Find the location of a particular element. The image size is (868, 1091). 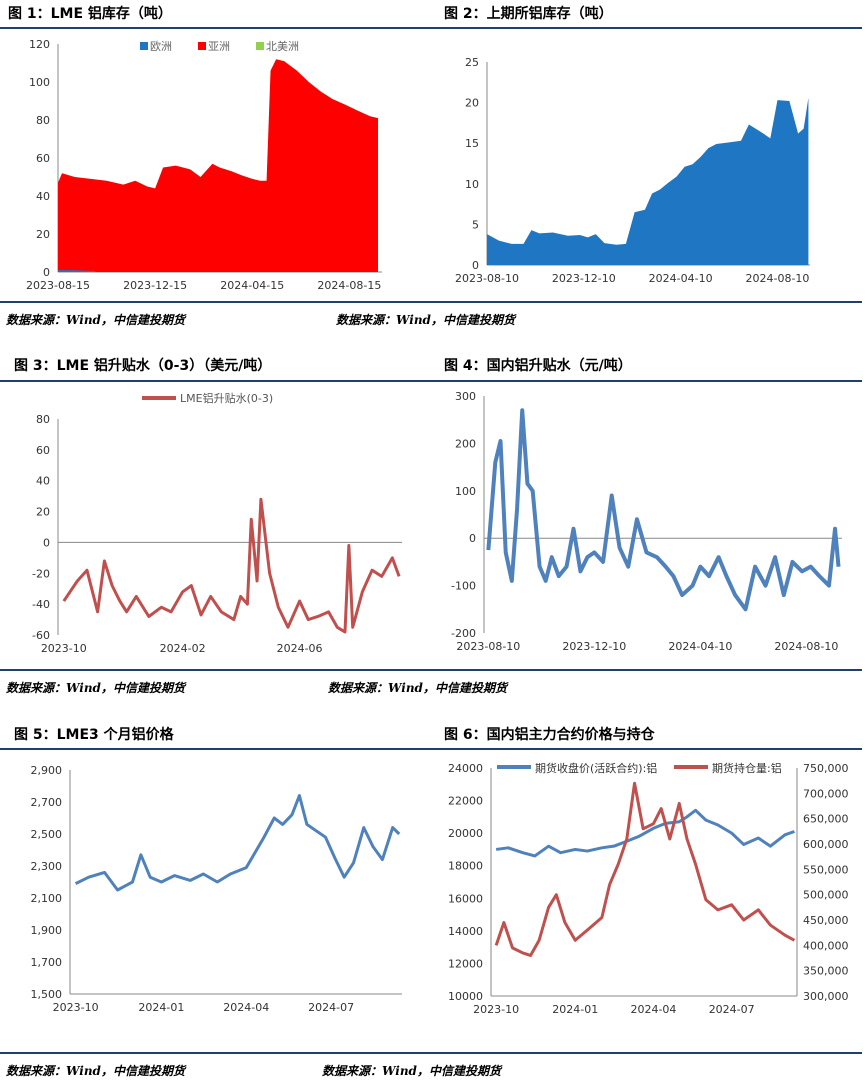

y2-tick-label: 400,000 is located at coordinates (826, 945).